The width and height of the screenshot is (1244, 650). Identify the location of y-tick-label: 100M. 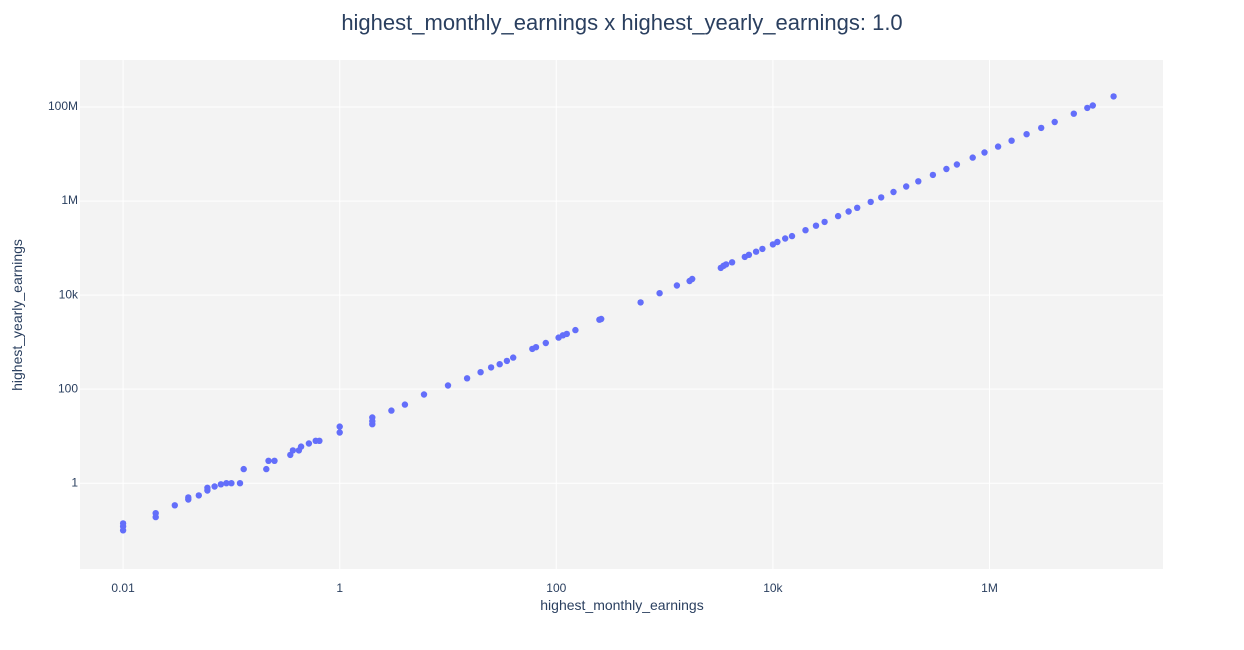
(63, 106).